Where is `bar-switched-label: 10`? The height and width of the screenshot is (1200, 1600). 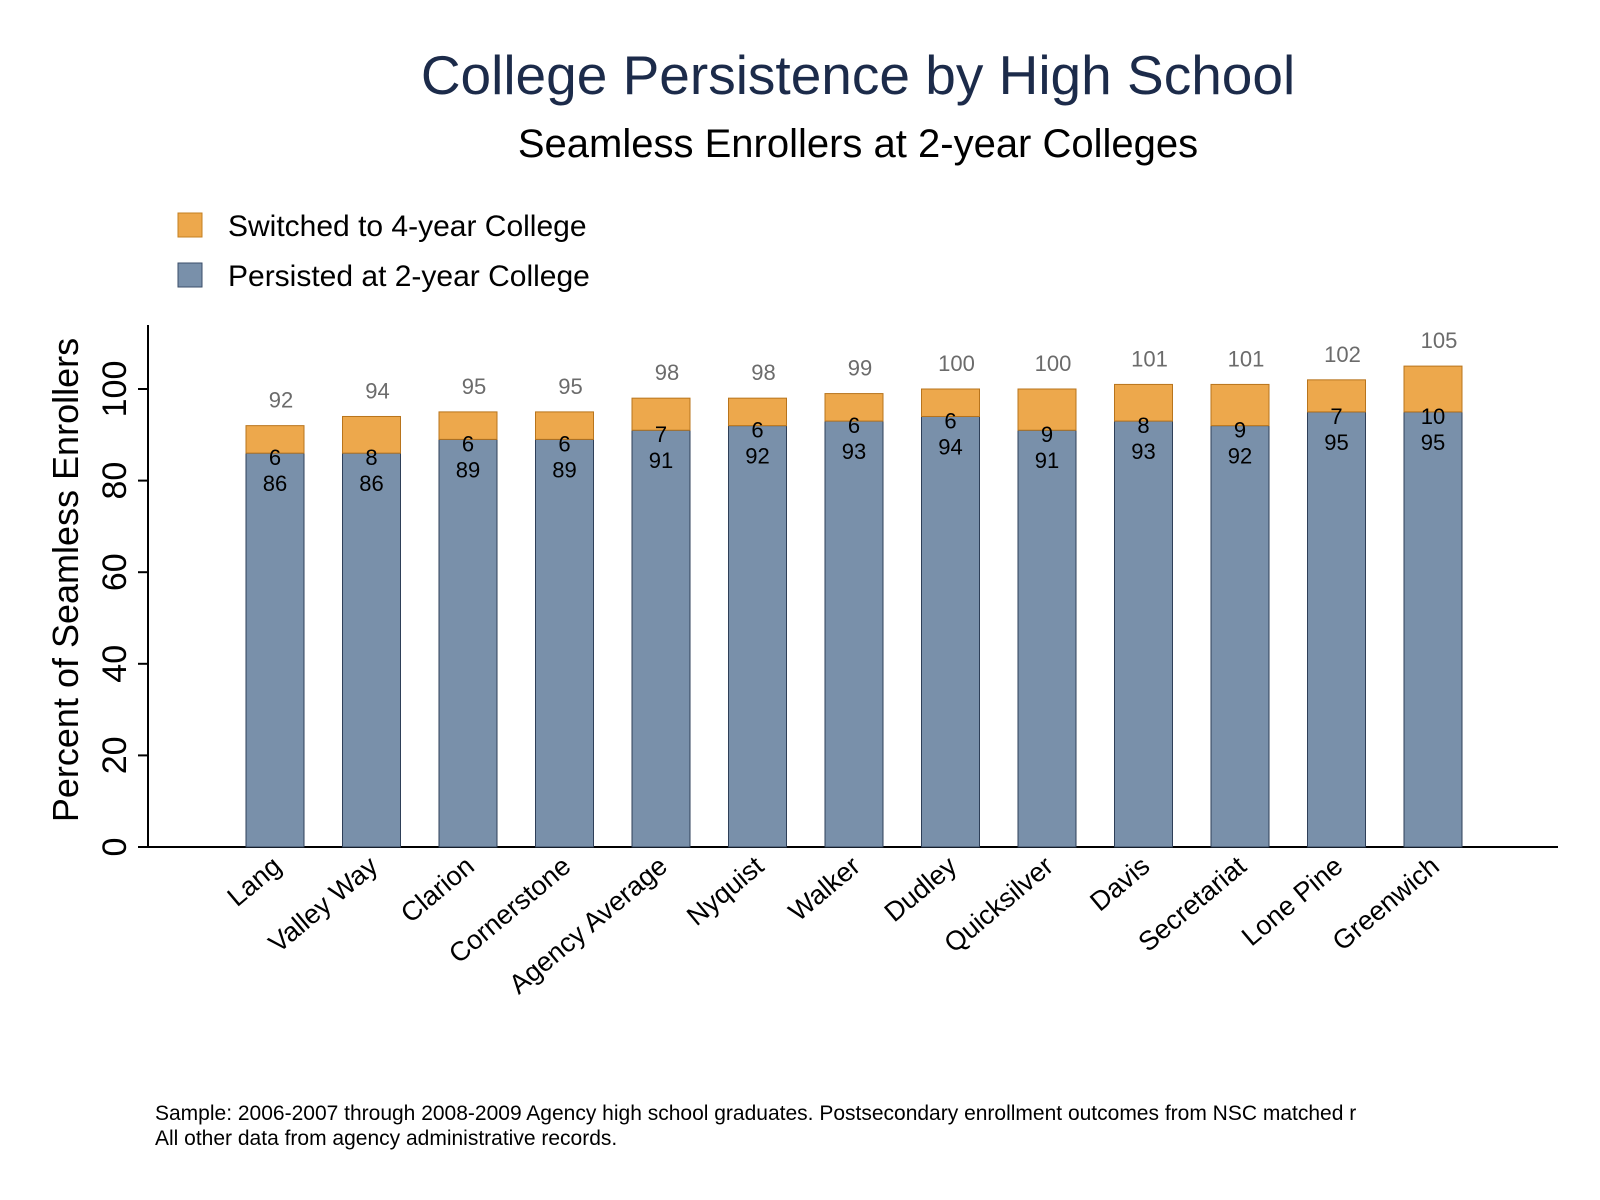 bar-switched-label: 10 is located at coordinates (1433, 416).